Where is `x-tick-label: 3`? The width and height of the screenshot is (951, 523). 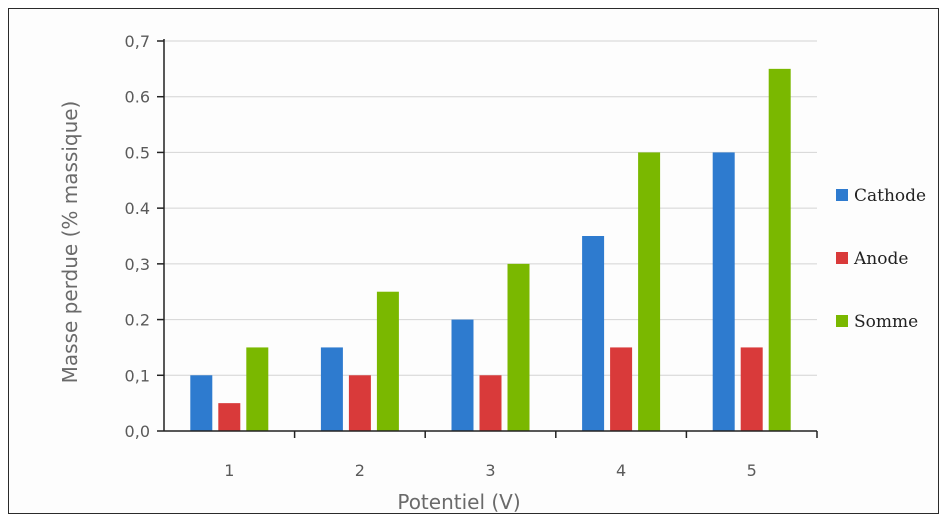
x-tick-label: 3 is located at coordinates (490, 470).